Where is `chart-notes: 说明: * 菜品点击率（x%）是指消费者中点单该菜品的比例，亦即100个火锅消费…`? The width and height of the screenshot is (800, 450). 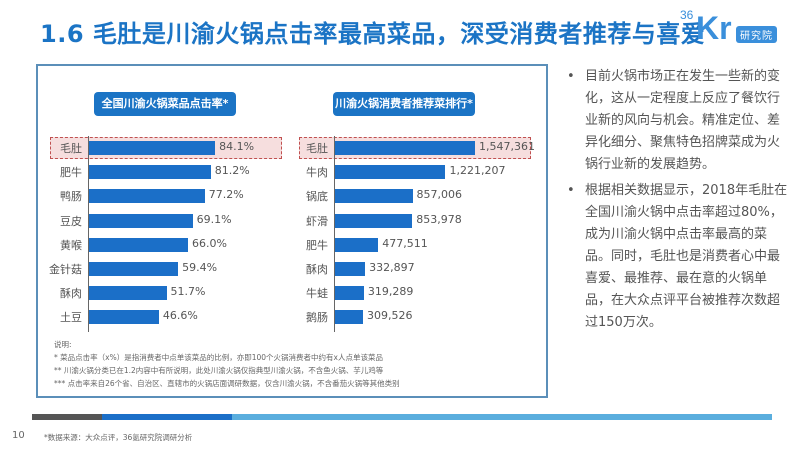
chart-notes: 说明: * 菜品点击率（x%）是指消费者中点单该菜品的比例，亦即100个火锅消费… is located at coordinates (227, 364).